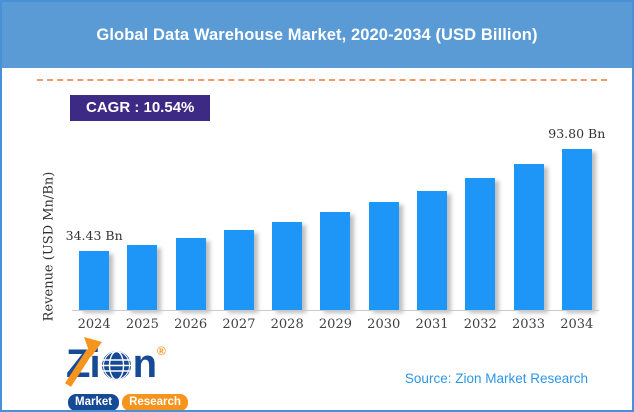 This screenshot has width=634, height=412. Describe the element at coordinates (432, 324) in the screenshot. I see `x-tick-label: 2031` at that location.